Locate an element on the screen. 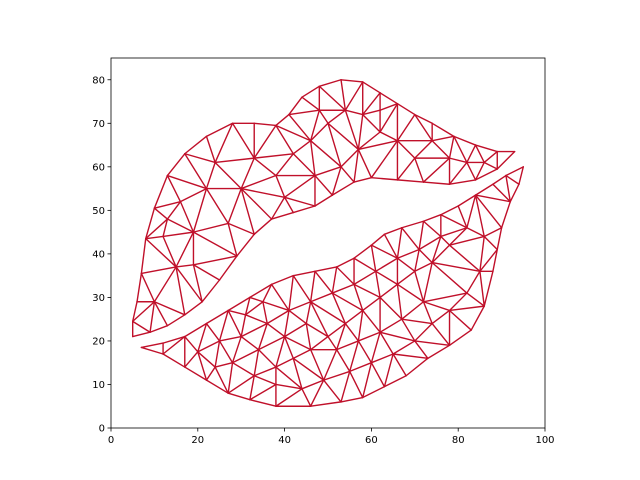  y-tick-label: 20 is located at coordinates (98, 341).